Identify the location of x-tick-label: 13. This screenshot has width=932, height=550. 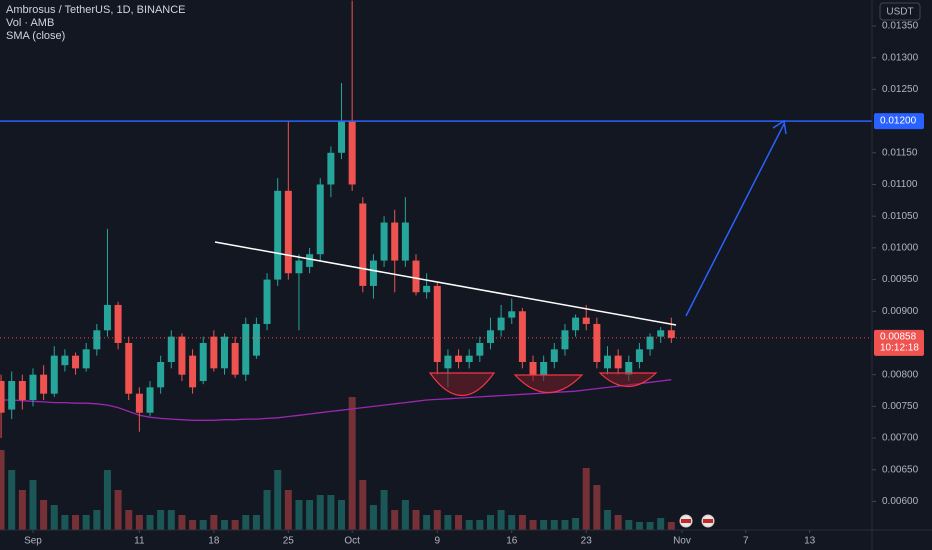
(810, 541).